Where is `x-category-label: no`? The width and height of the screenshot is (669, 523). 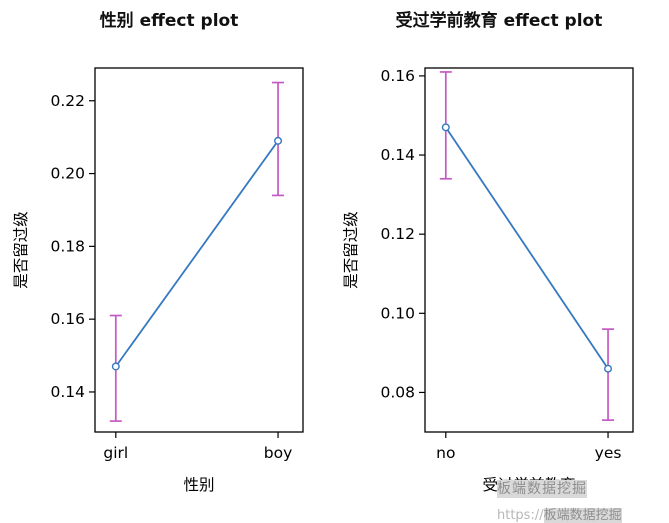
x-category-label: no is located at coordinates (445, 453).